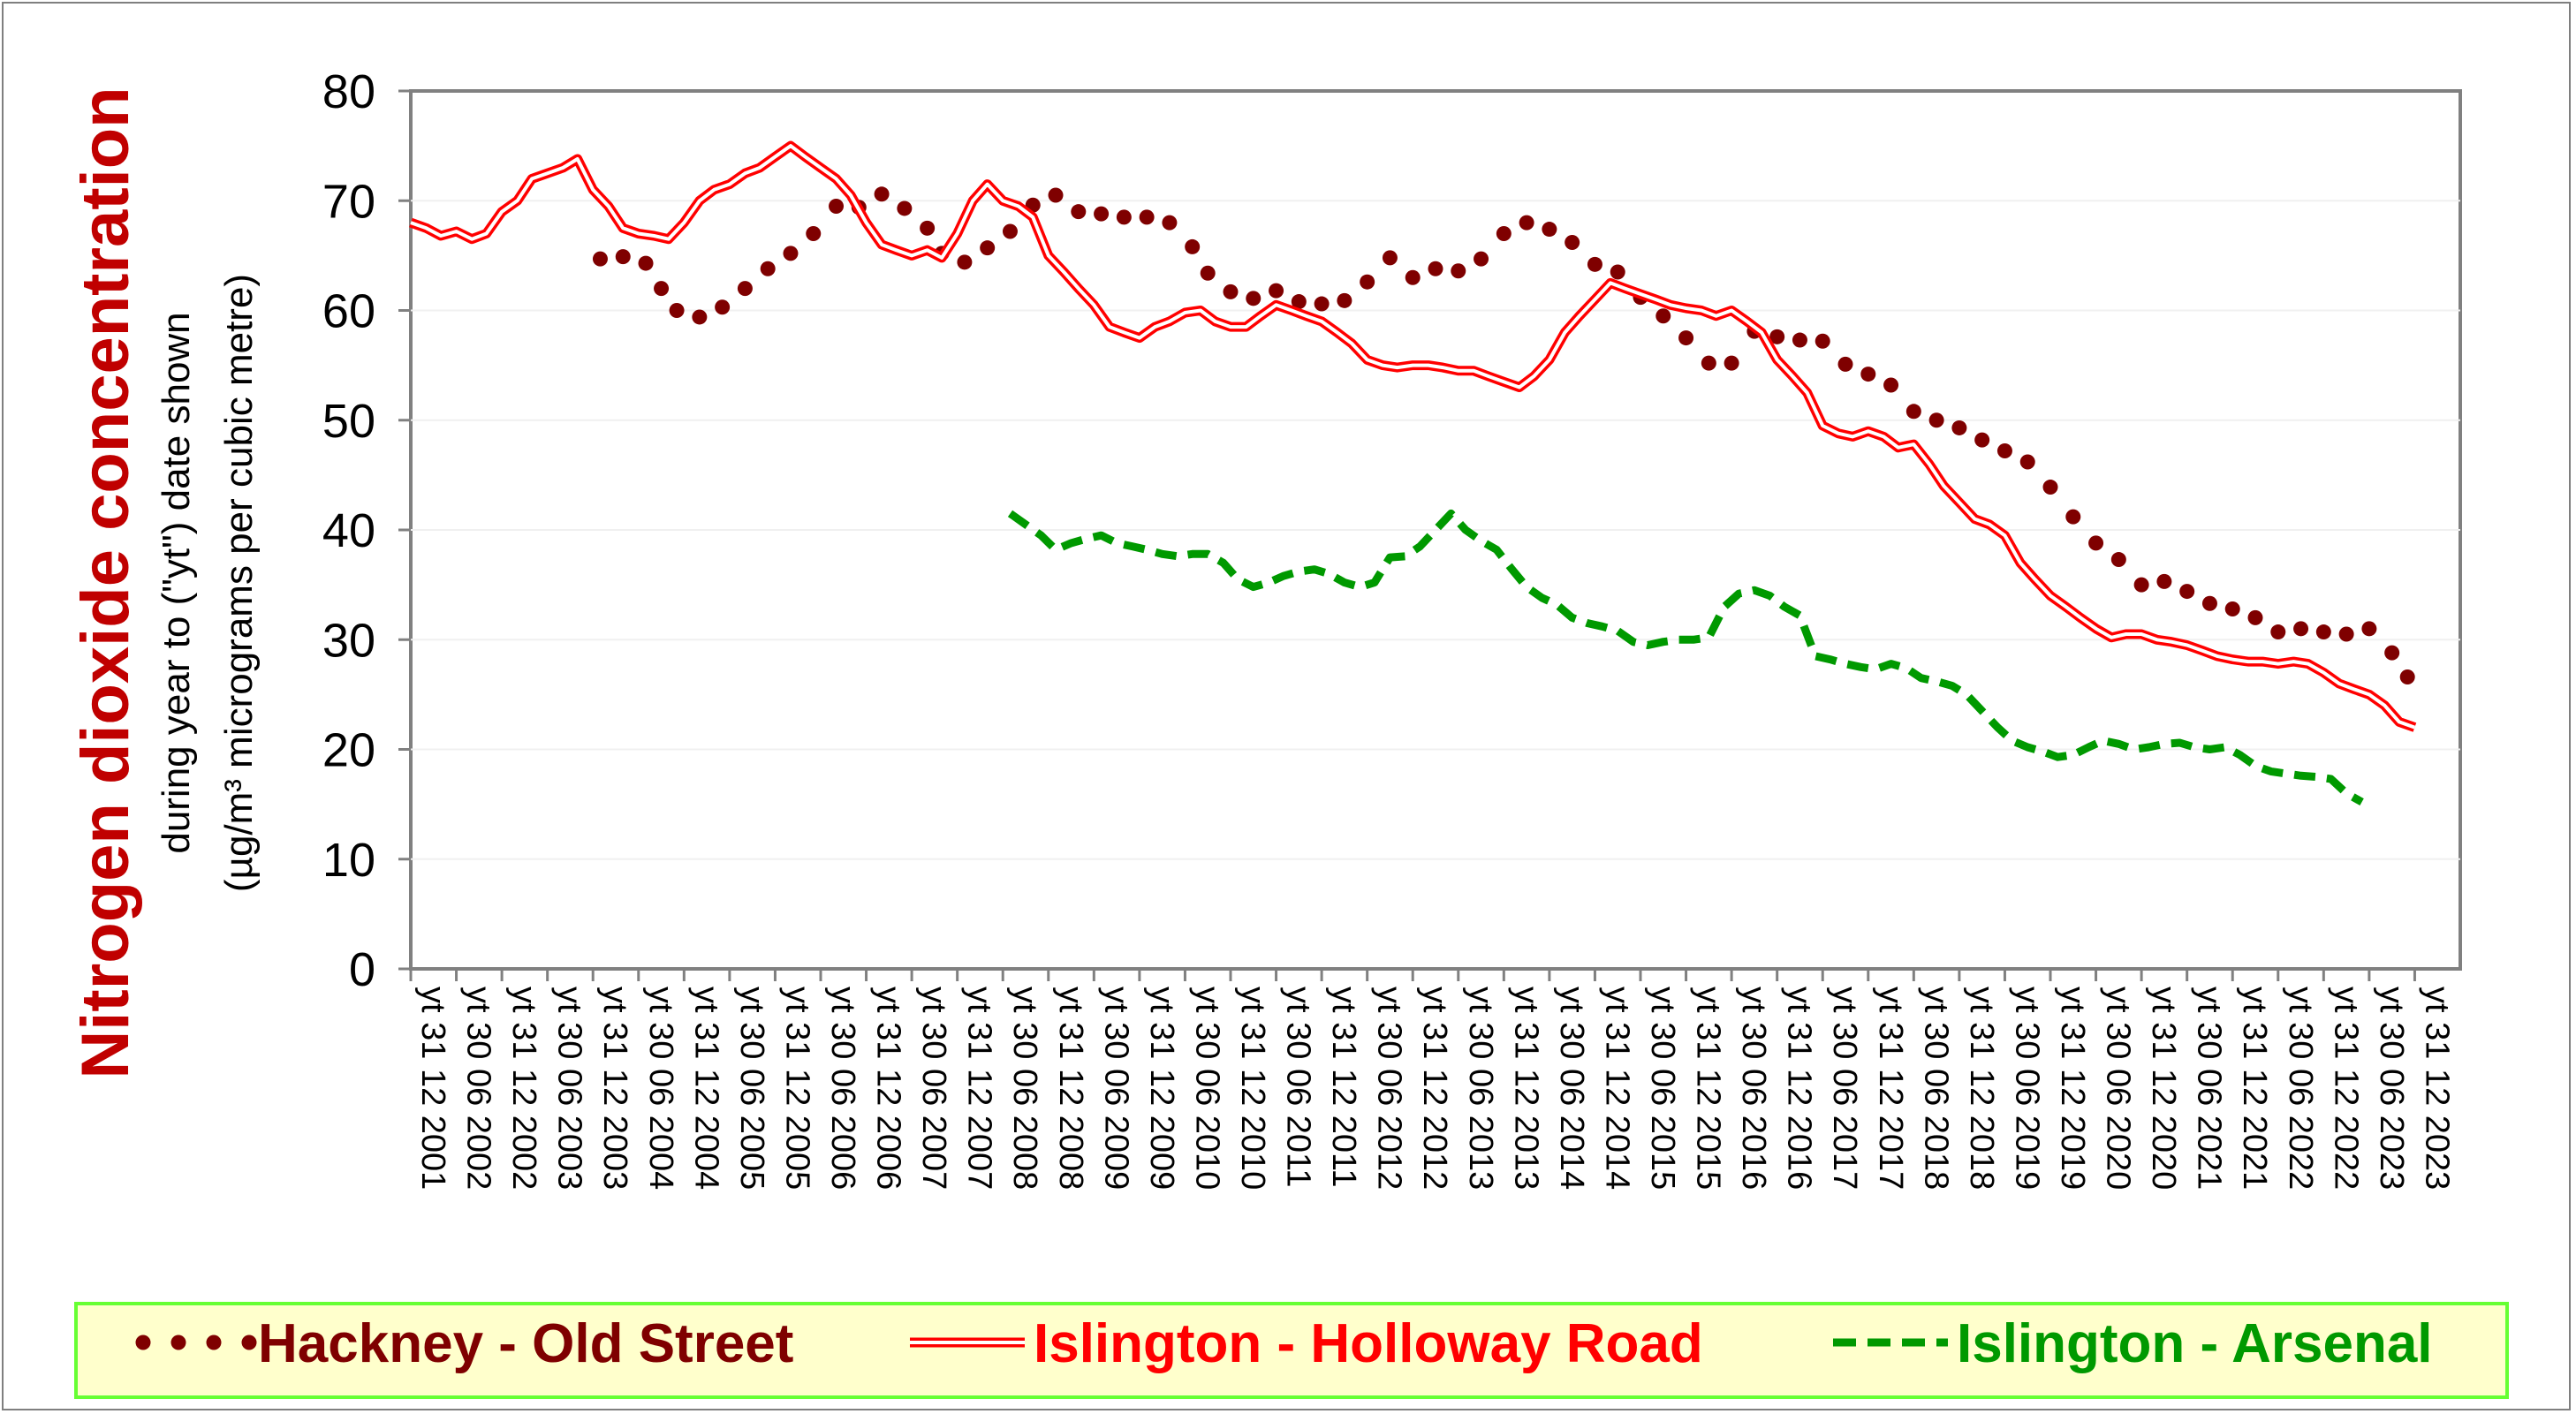  I want to click on x-tick-label: yt 30 06 2020, so click(2118, 1088).